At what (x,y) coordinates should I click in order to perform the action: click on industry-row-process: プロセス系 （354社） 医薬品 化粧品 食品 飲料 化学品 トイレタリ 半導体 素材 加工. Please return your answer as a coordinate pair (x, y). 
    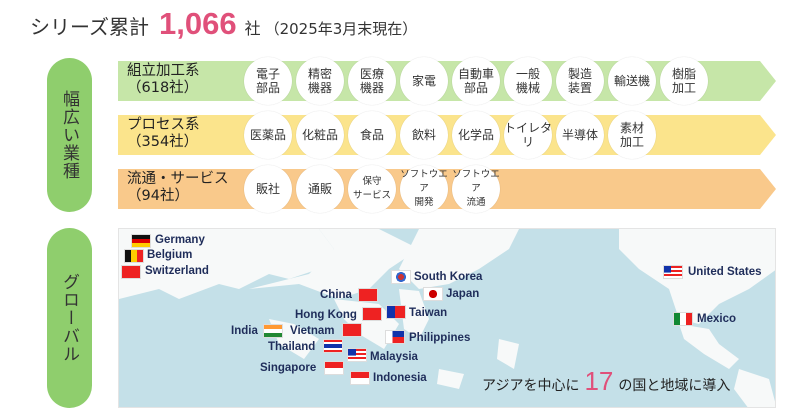
    Looking at the image, I should click on (448, 135).